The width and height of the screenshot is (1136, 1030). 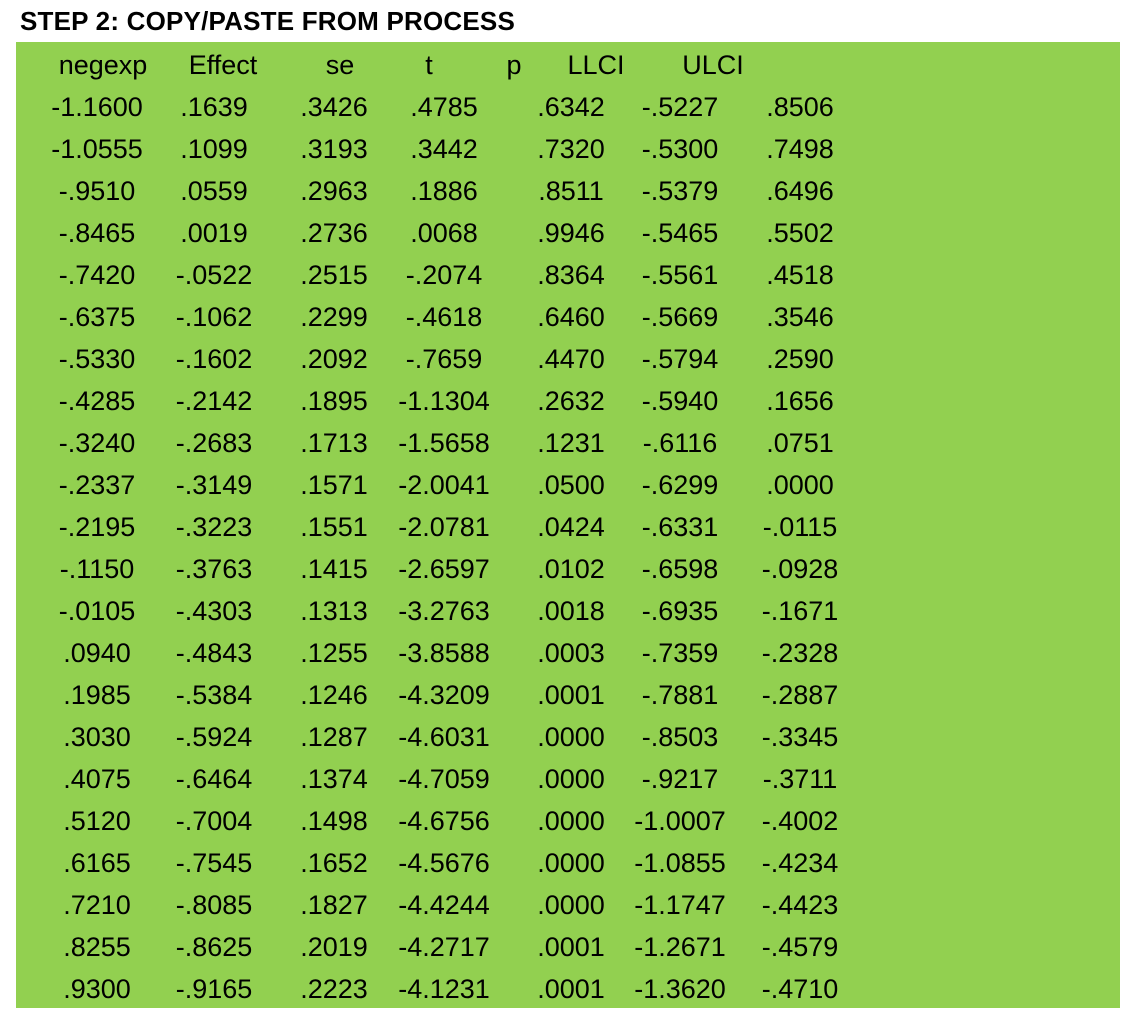 I want to click on cell-ulci: .4518, so click(x=800, y=275).